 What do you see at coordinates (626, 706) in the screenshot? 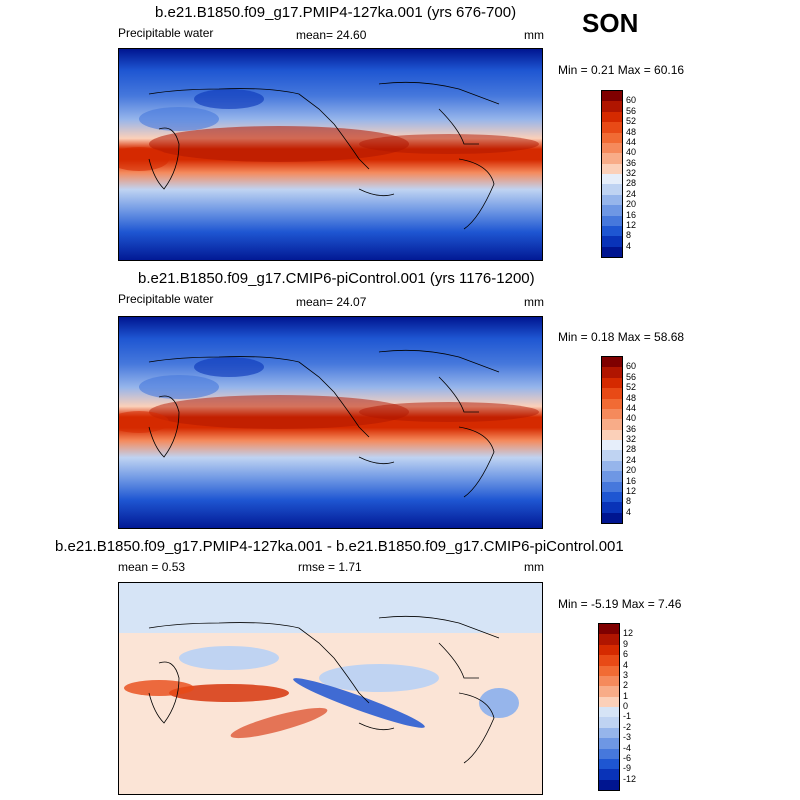
I see `colorbar-tick-label: 0` at bounding box center [626, 706].